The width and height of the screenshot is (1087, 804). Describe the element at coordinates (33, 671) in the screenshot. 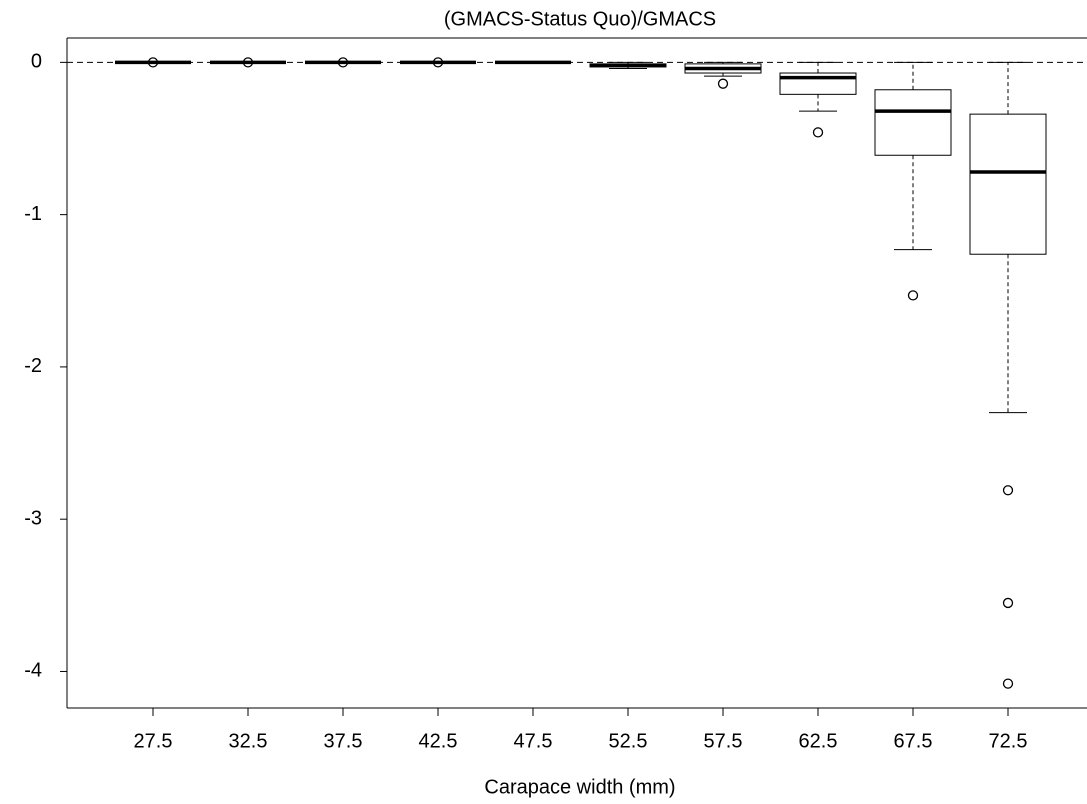

I see `y-tick-label: -4` at that location.